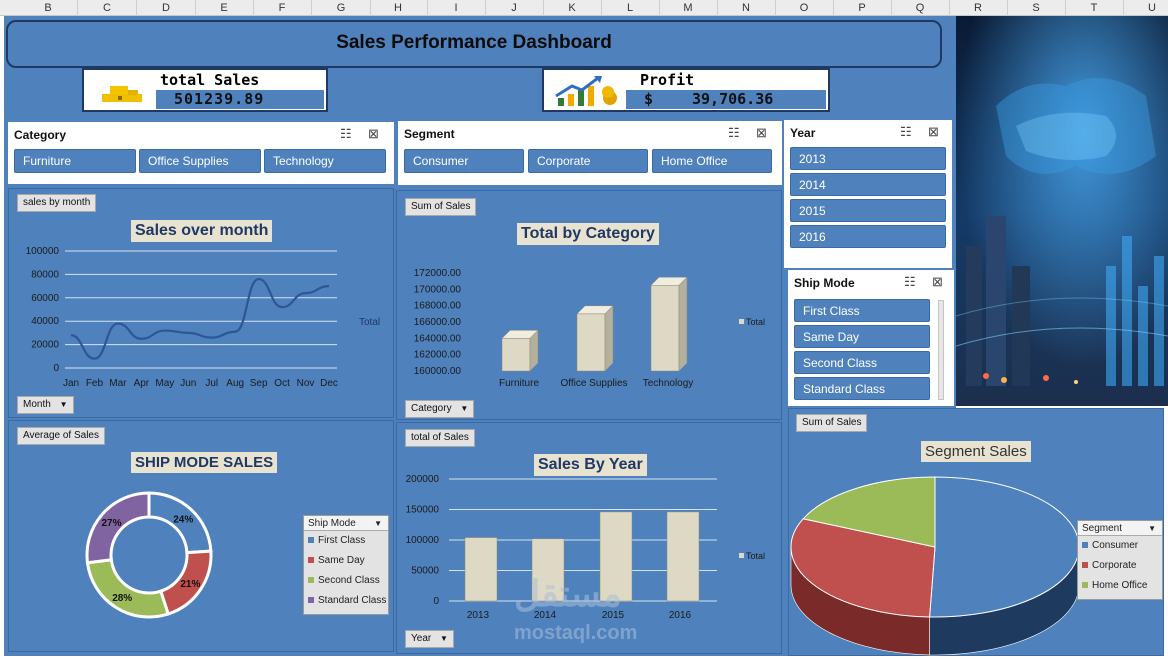 This screenshot has height=659, width=1168. What do you see at coordinates (868, 210) in the screenshot?
I see `slicer-item-2015: 2015` at bounding box center [868, 210].